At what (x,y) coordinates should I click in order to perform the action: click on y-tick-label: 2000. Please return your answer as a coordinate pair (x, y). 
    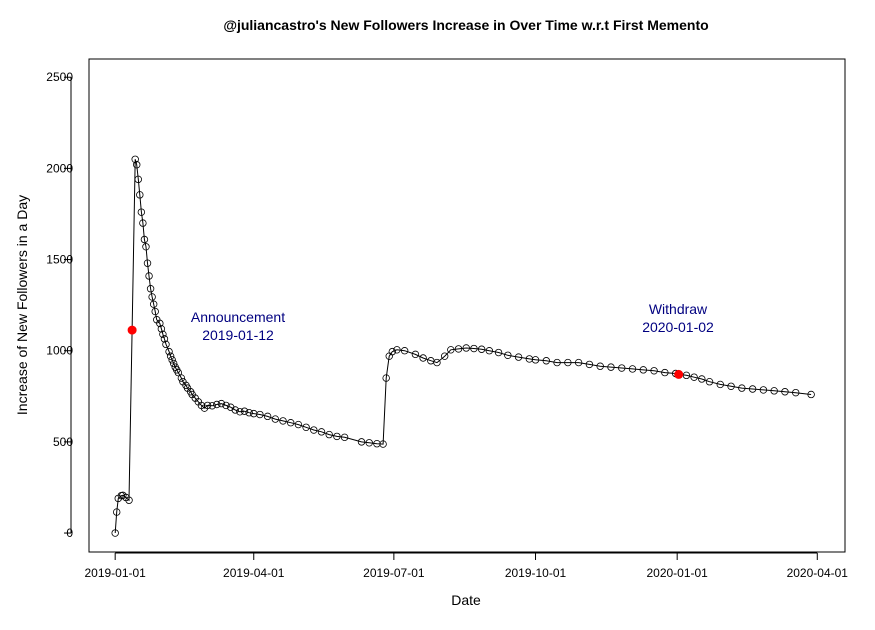
    Looking at the image, I should click on (59, 168).